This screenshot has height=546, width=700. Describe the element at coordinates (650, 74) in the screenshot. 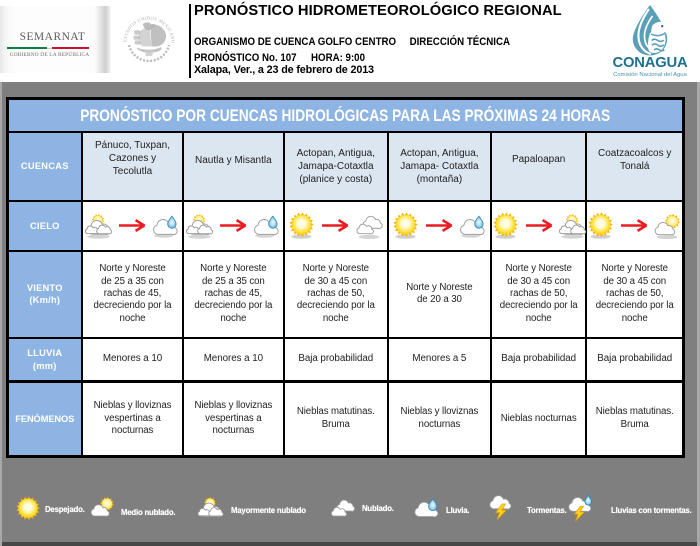

I see `svg-text: Comisión Nacional del Agua` at that location.